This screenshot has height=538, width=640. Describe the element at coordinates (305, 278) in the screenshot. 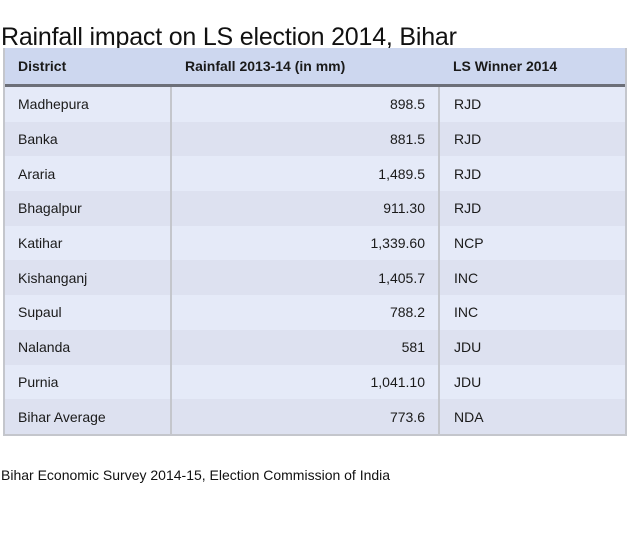

I see `rainfall-cell: 1,405.7` at that location.